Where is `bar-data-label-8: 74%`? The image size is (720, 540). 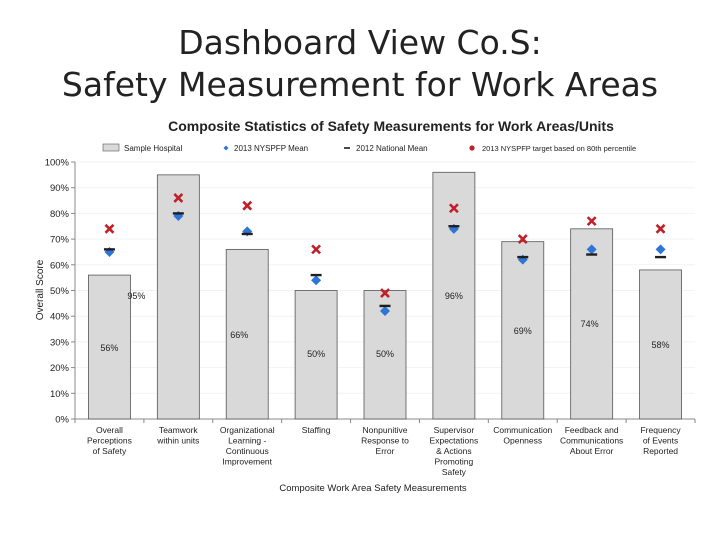 bar-data-label-8: 74% is located at coordinates (590, 324).